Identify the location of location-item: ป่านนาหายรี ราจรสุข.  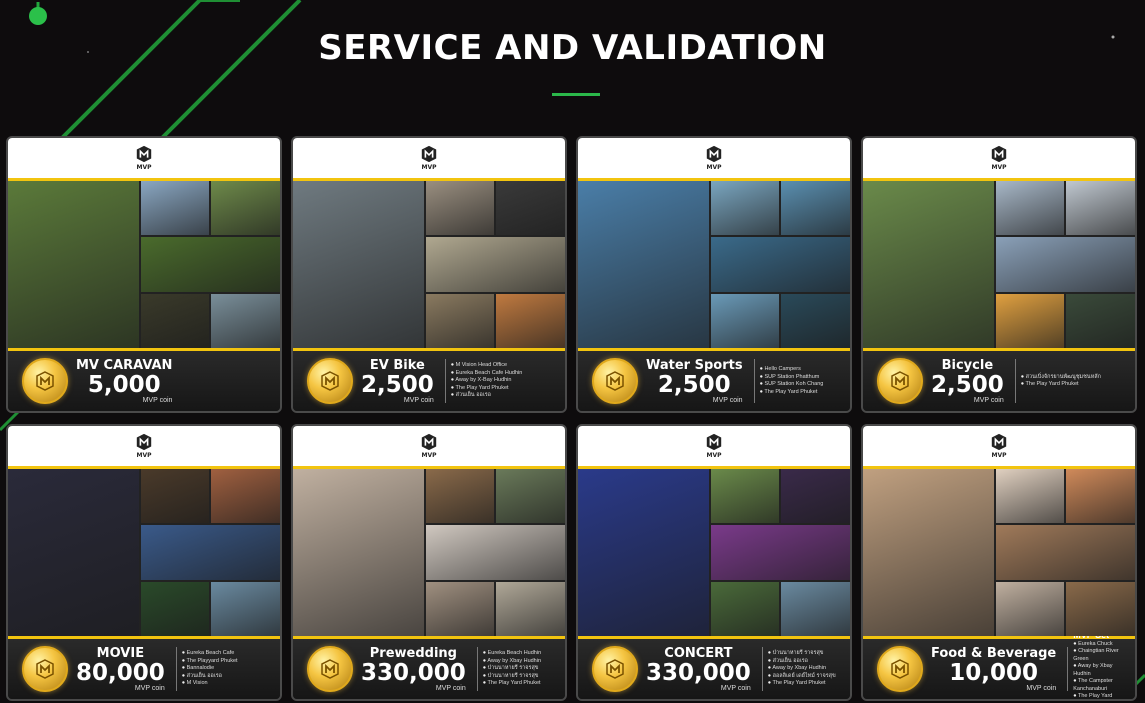
(512, 669).